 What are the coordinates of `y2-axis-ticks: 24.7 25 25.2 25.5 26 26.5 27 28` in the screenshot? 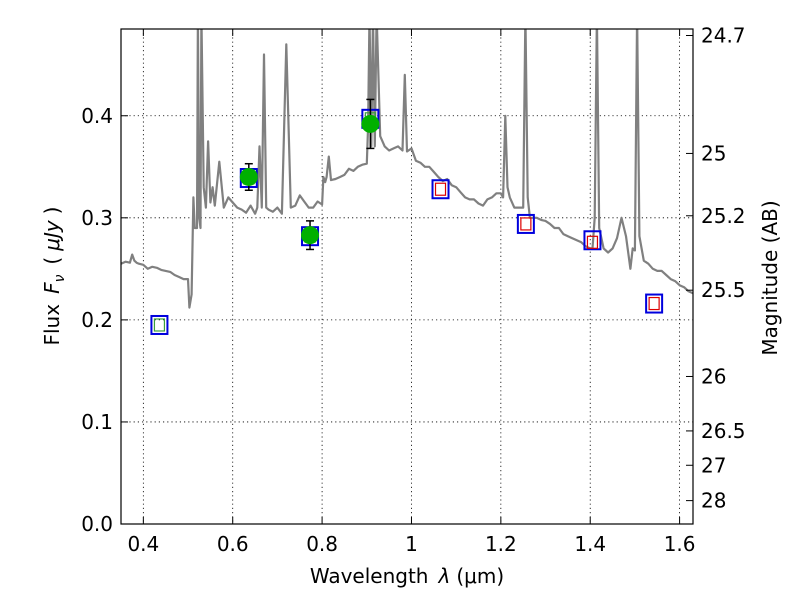 It's located at (716, 268).